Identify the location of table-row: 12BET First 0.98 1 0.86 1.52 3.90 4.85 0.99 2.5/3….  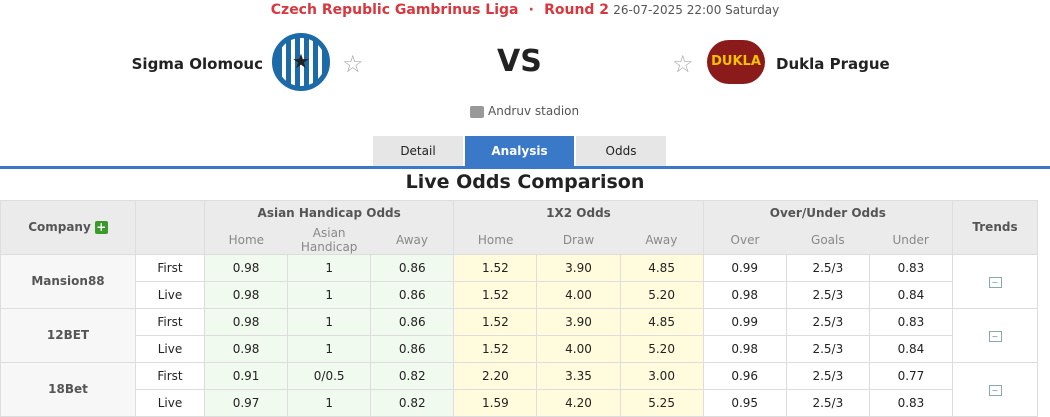
(519, 335).